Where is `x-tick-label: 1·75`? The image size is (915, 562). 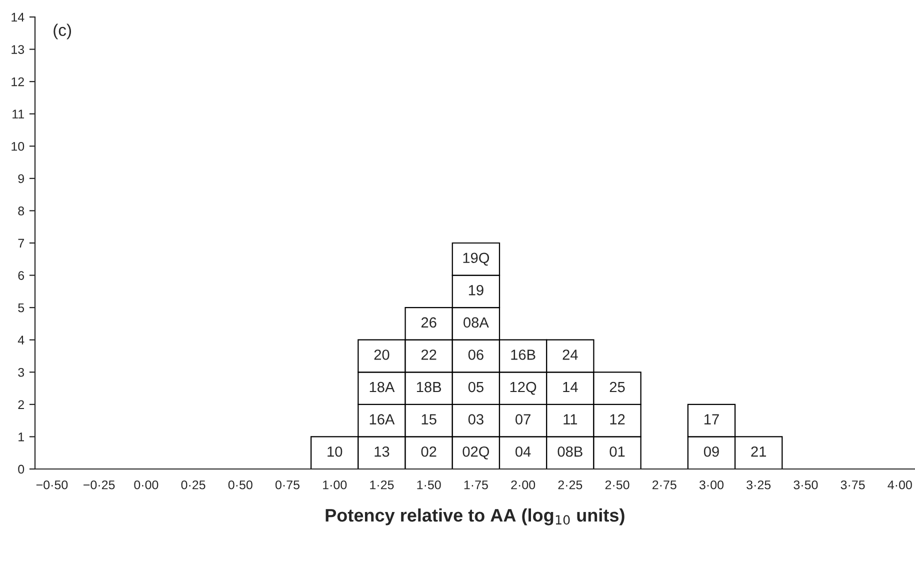
x-tick-label: 1·75 is located at coordinates (476, 485).